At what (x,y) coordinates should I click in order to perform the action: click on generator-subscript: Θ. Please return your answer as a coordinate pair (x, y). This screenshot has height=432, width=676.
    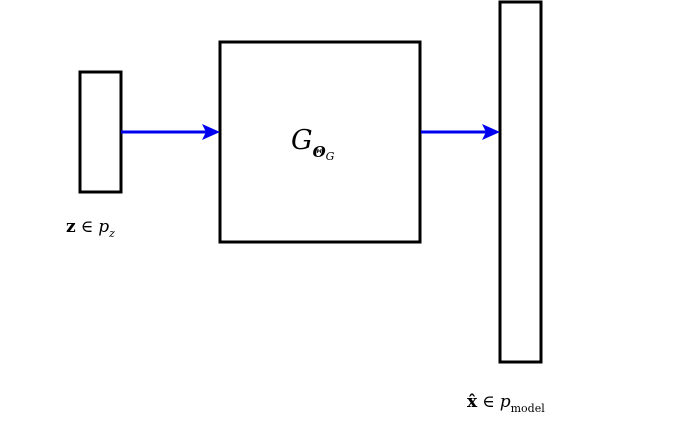
    Looking at the image, I should click on (319, 152).